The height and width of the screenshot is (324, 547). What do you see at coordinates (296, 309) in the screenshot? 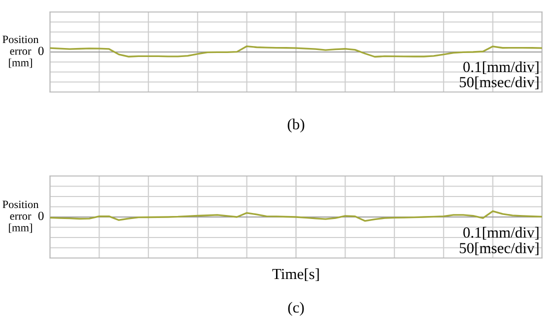
I see `text: (c)` at bounding box center [296, 309].